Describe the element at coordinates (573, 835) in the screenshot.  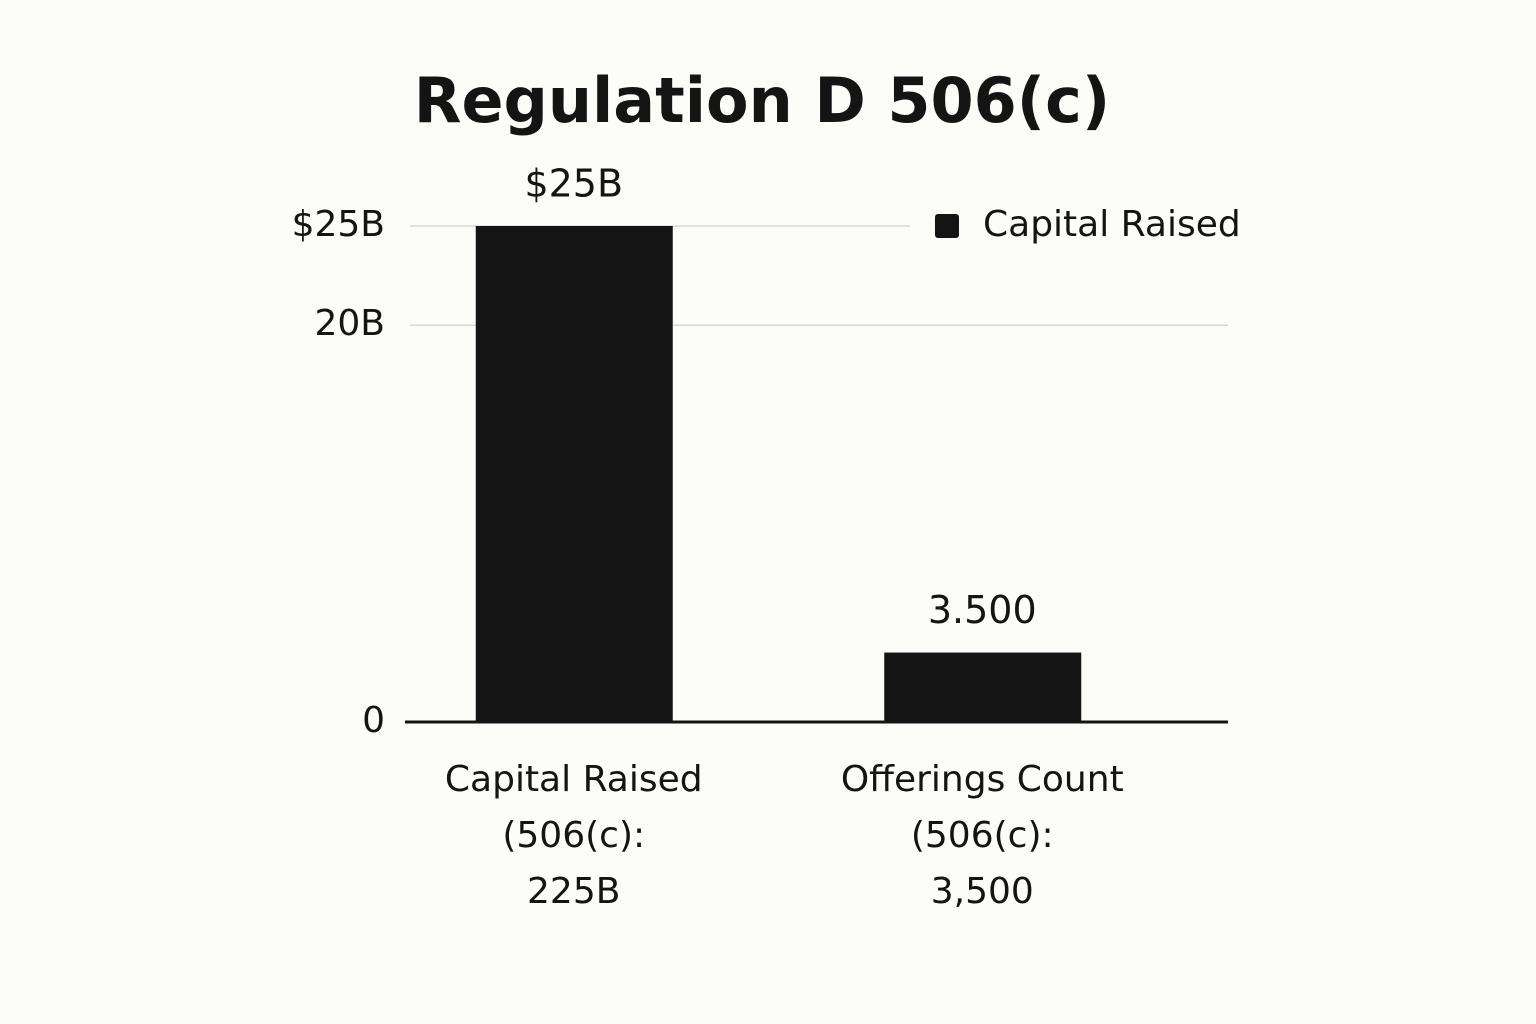
I see `x-tick-label: Capital Raised (506(c): 225B` at that location.